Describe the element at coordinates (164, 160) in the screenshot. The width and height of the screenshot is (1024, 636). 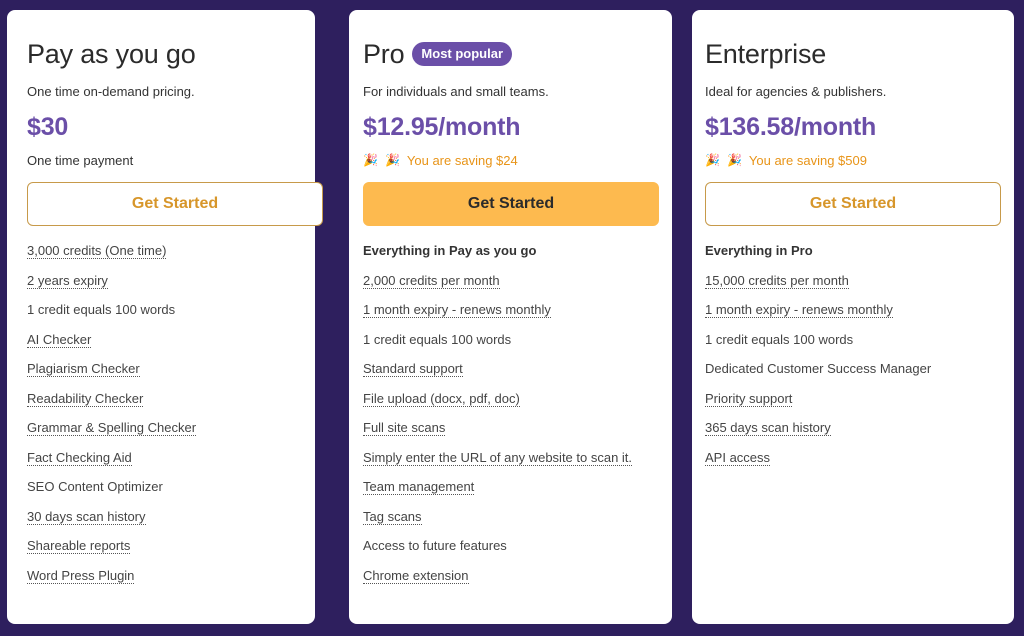
I see `plan-note: One time payment` at that location.